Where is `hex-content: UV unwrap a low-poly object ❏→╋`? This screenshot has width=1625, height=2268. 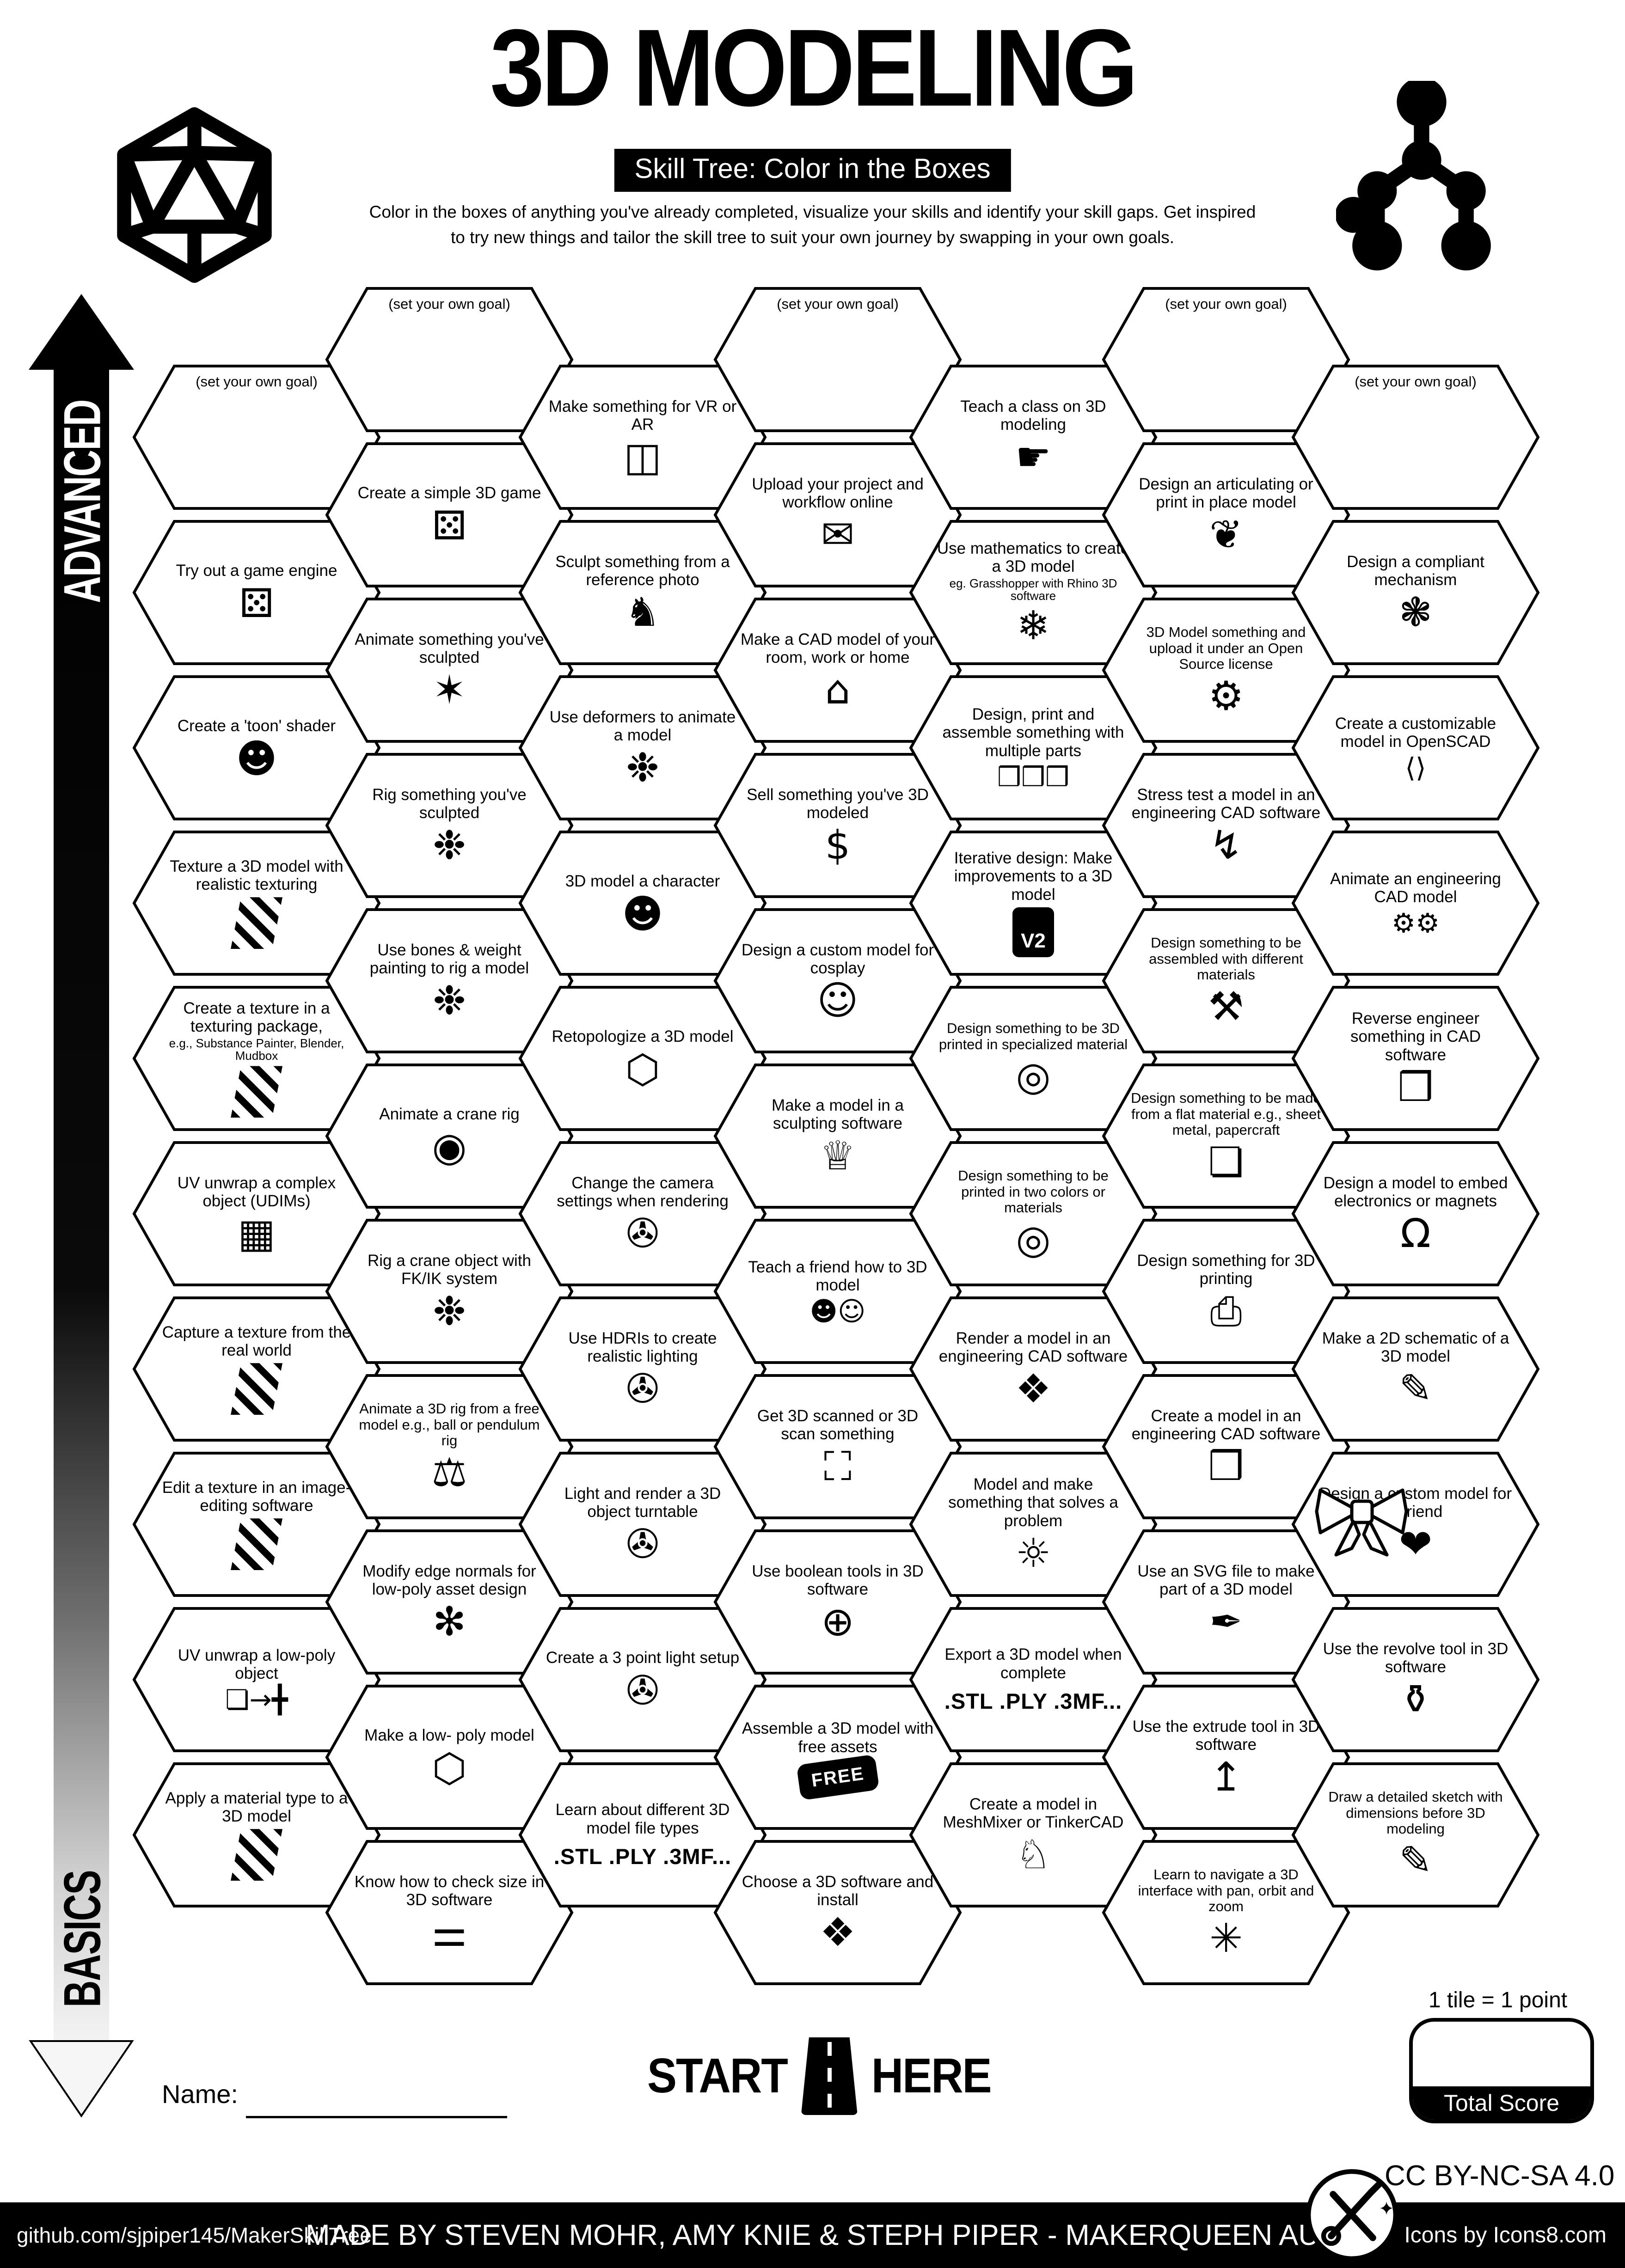
hex-content: UV unwrap a low-poly object ❏→╋ is located at coordinates (256, 1679).